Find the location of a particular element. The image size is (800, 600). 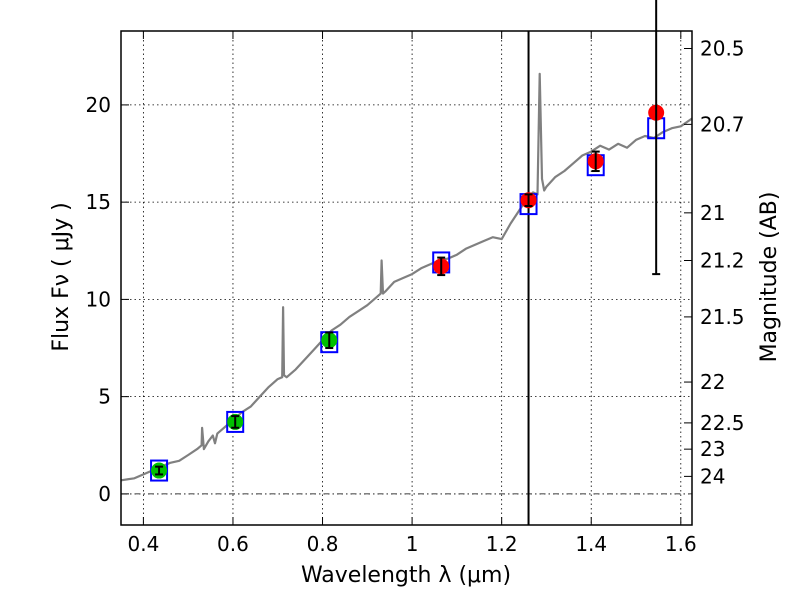

magnitude-tick-label: 21 is located at coordinates (712, 213).